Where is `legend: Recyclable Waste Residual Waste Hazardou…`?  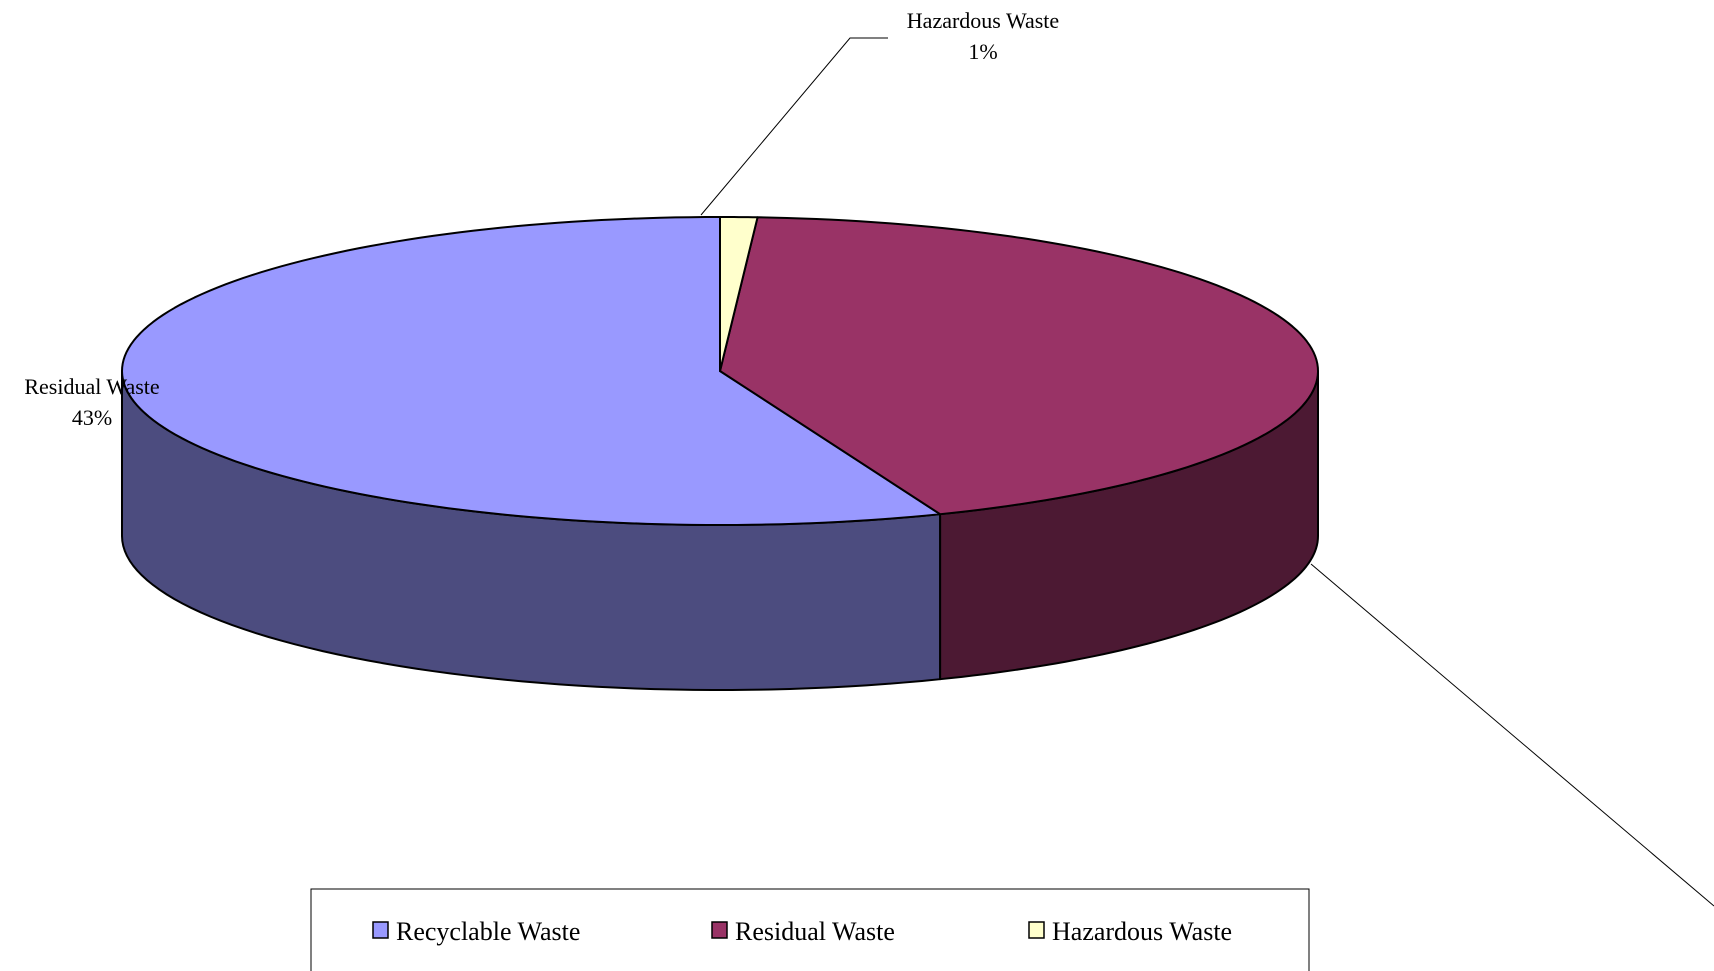 legend: Recyclable Waste Residual Waste Hazardou… is located at coordinates (810, 929).